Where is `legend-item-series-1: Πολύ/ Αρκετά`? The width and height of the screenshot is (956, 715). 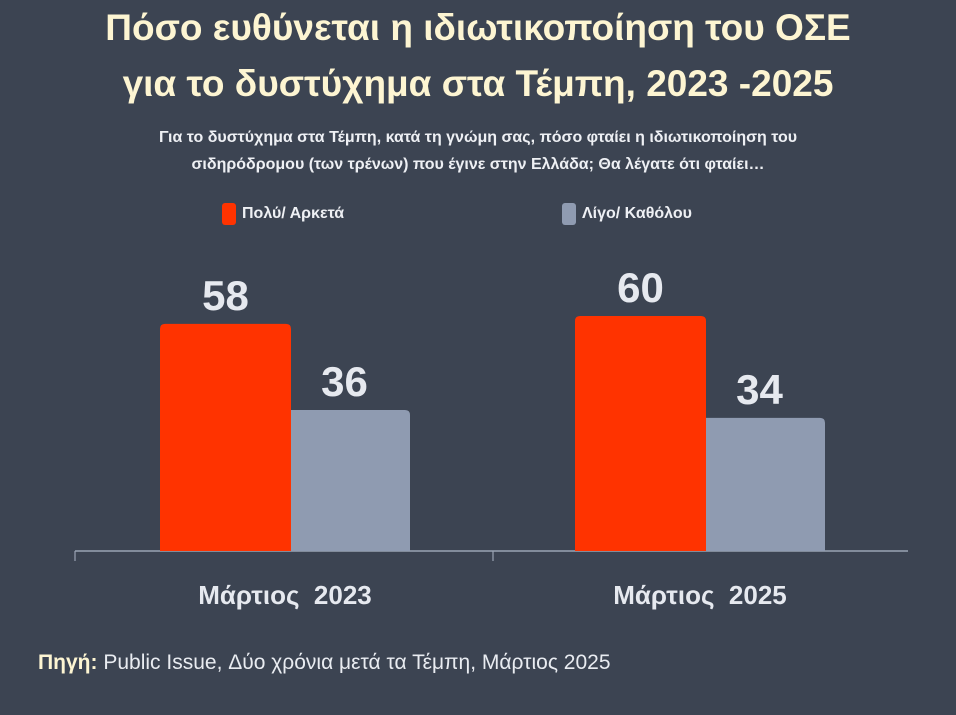
legend-item-series-1: Πολύ/ Αρκετά is located at coordinates (283, 214).